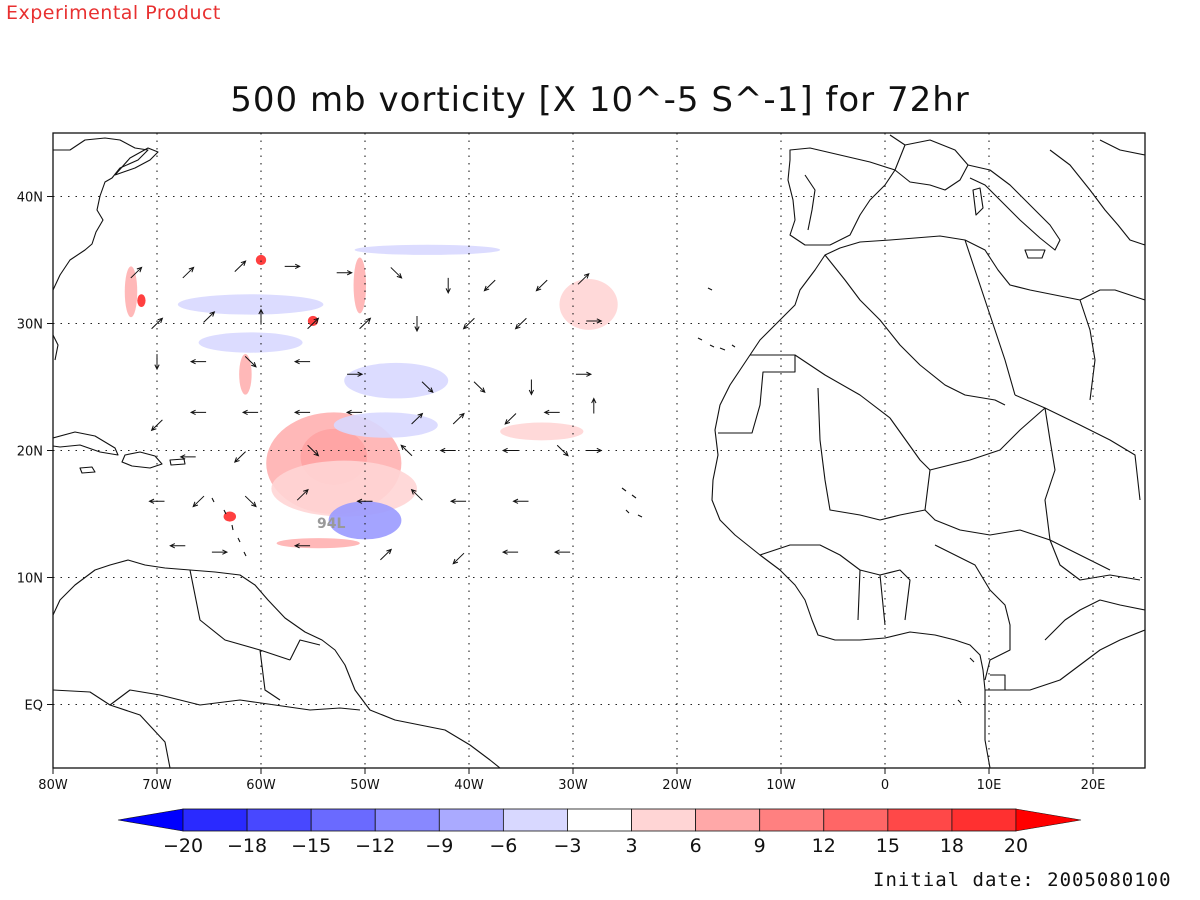  What do you see at coordinates (888, 846) in the screenshot?
I see `colorbar-label: 15` at bounding box center [888, 846].